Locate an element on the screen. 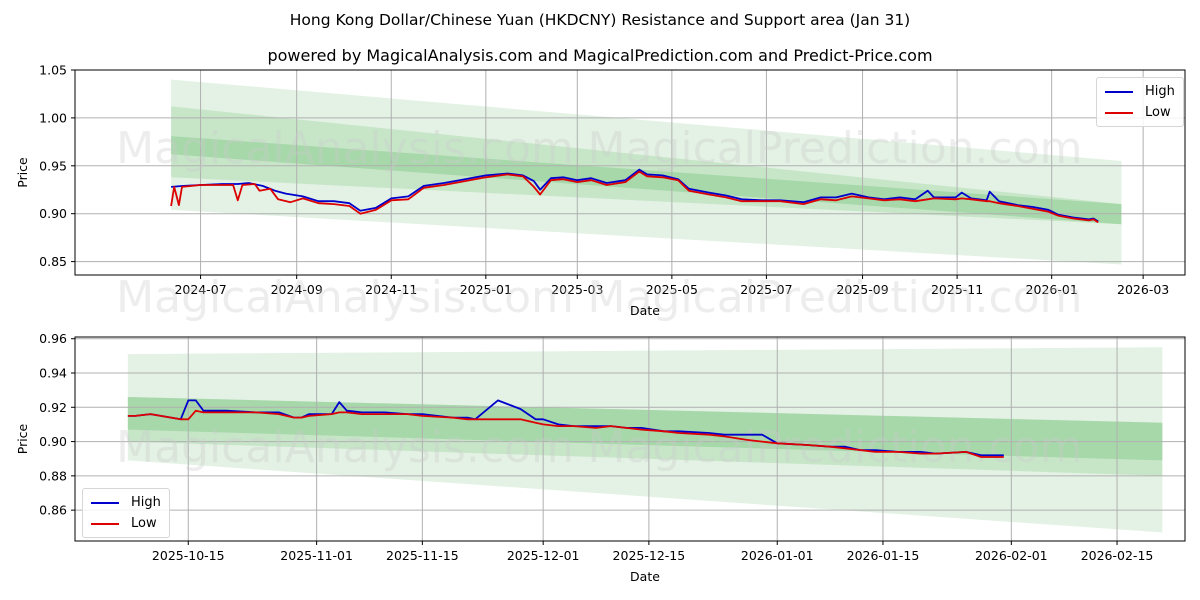 The image size is (1200, 600). x-tick-label: 2025-11 is located at coordinates (957, 289).